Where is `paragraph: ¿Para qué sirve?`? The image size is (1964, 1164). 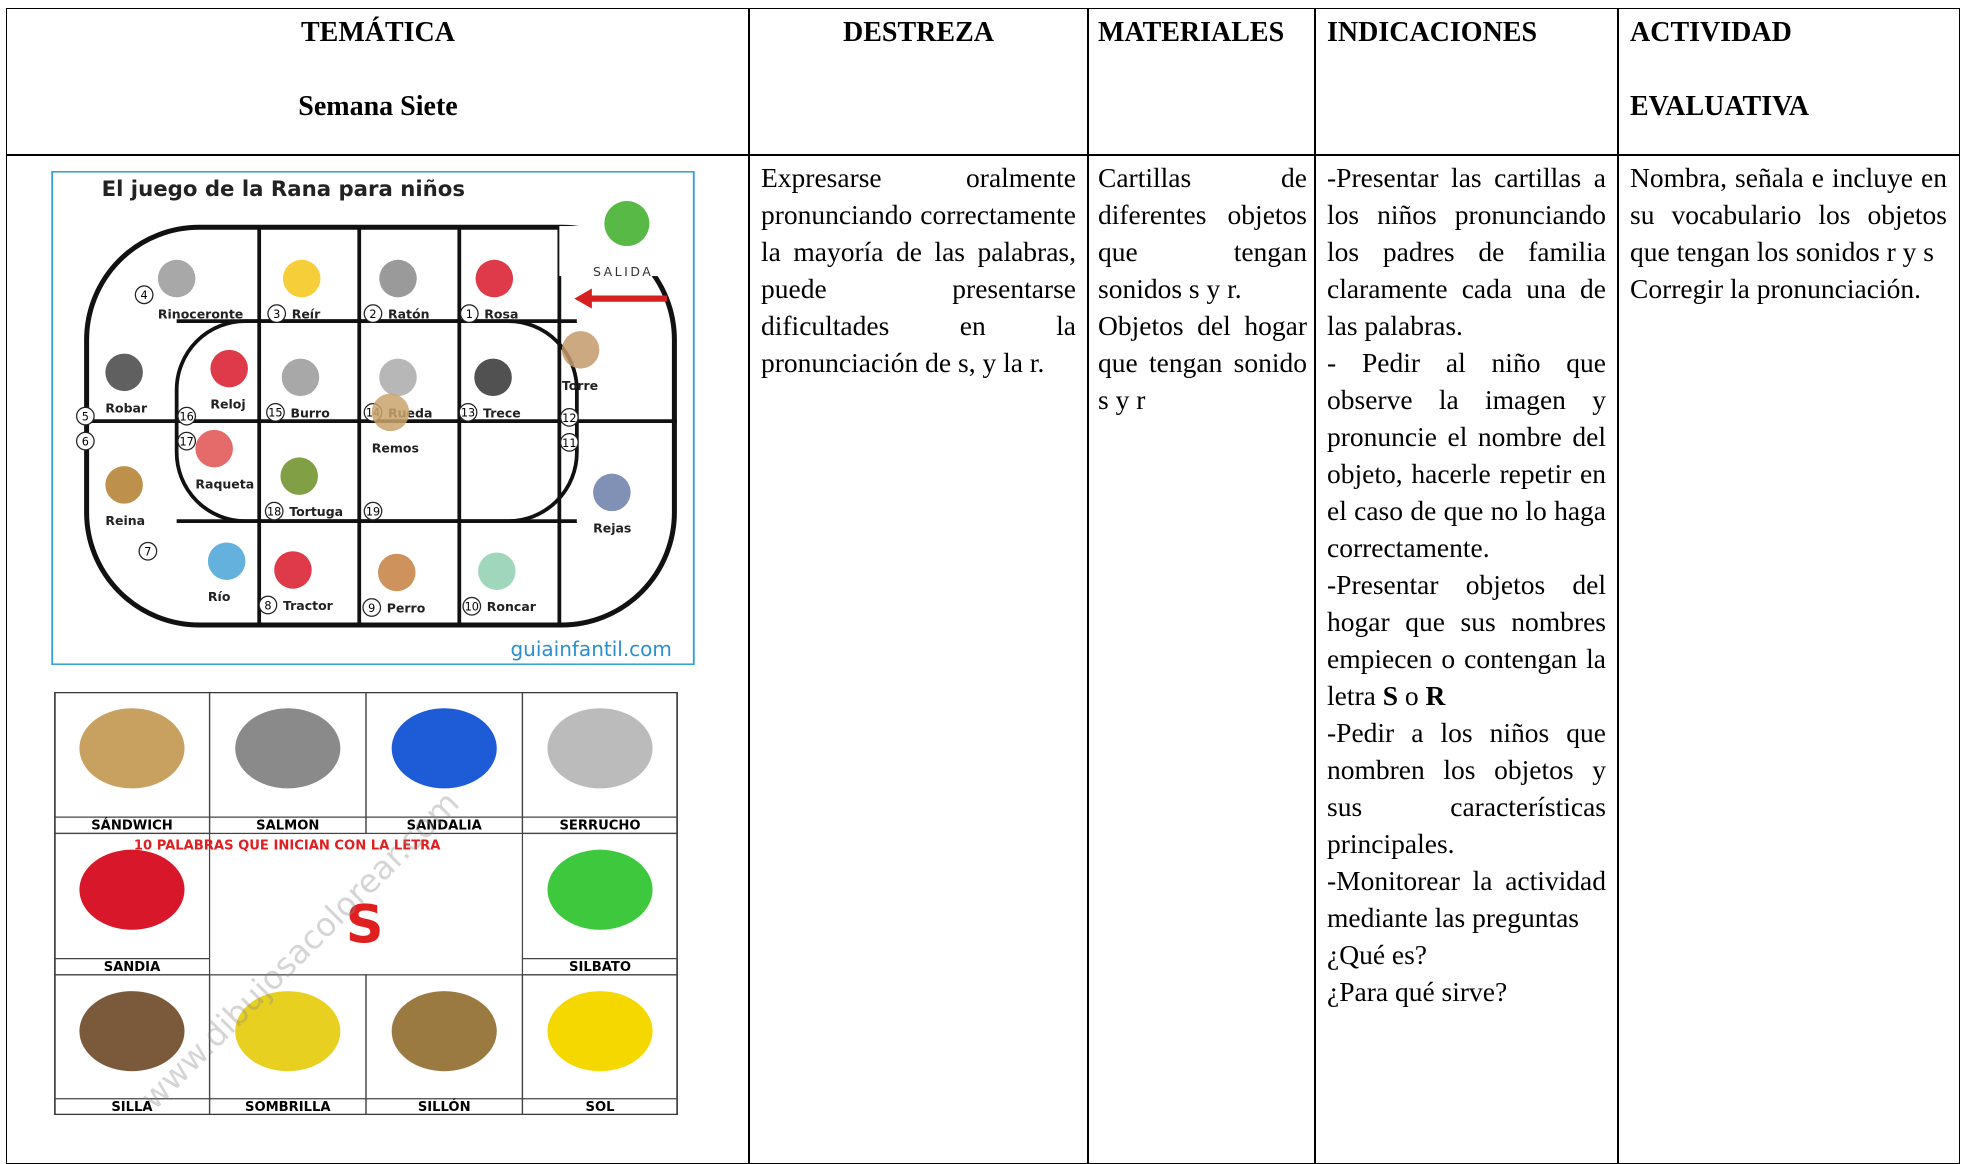 paragraph: ¿Para qué sirve? is located at coordinates (1466, 991).